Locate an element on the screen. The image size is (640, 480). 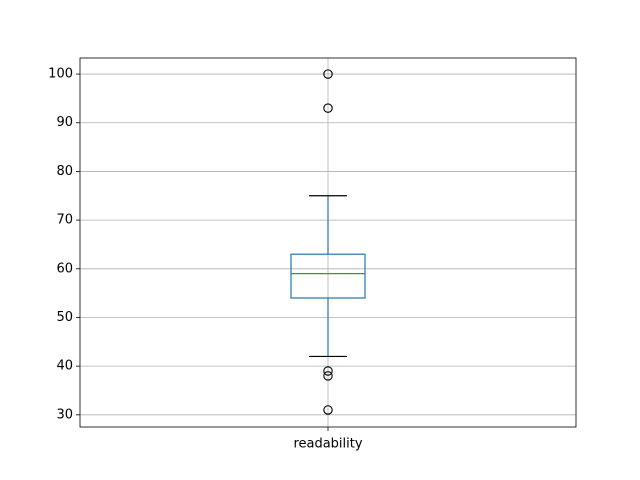
y-tick-label: 60 is located at coordinates (64, 268).